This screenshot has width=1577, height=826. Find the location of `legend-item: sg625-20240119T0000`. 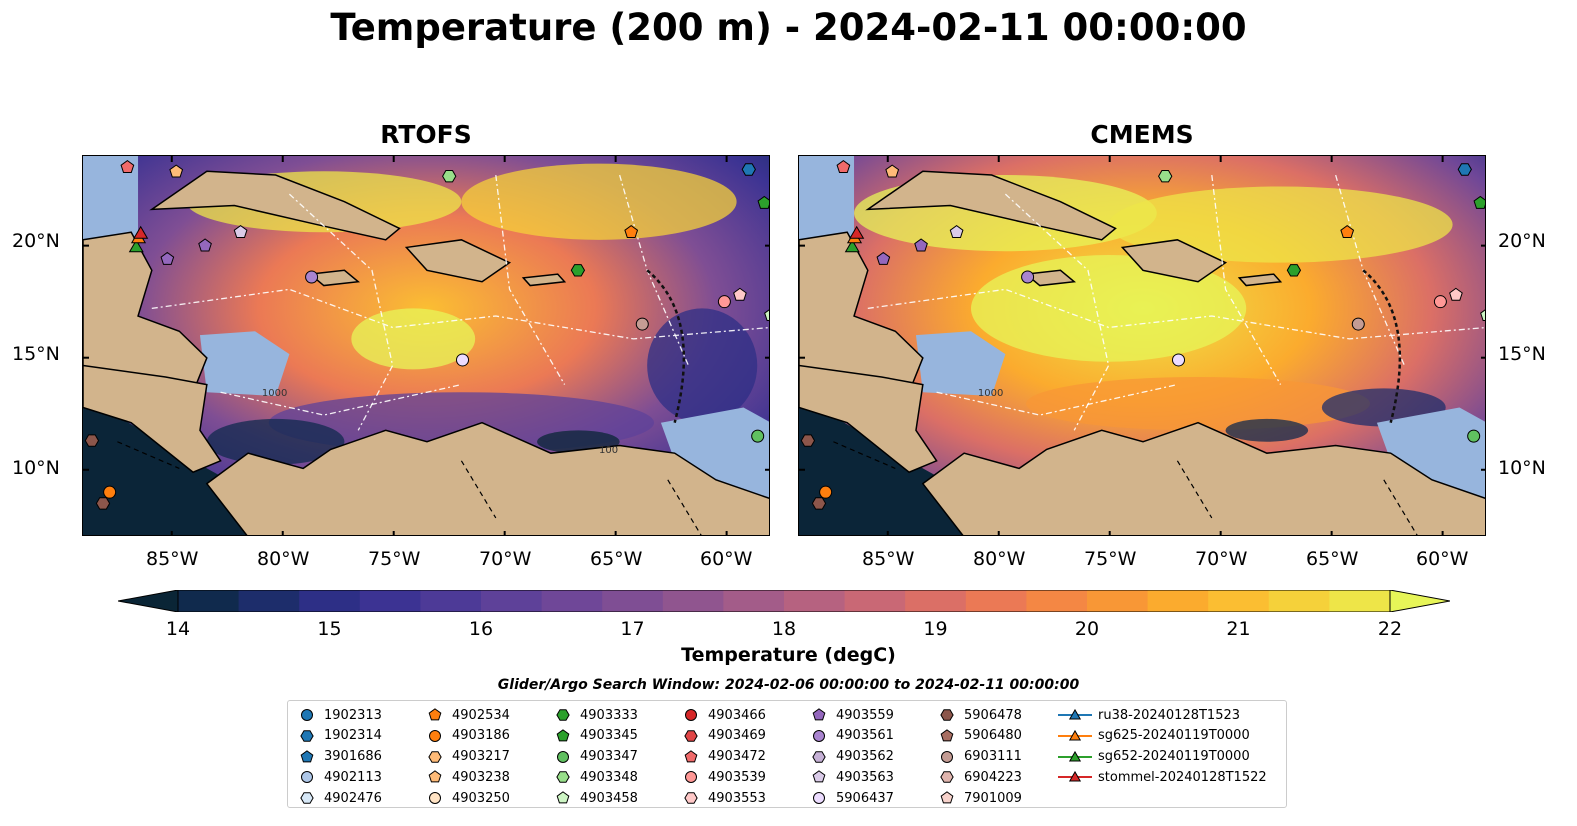

legend-item: sg625-20240119T0000 is located at coordinates (1154, 736).